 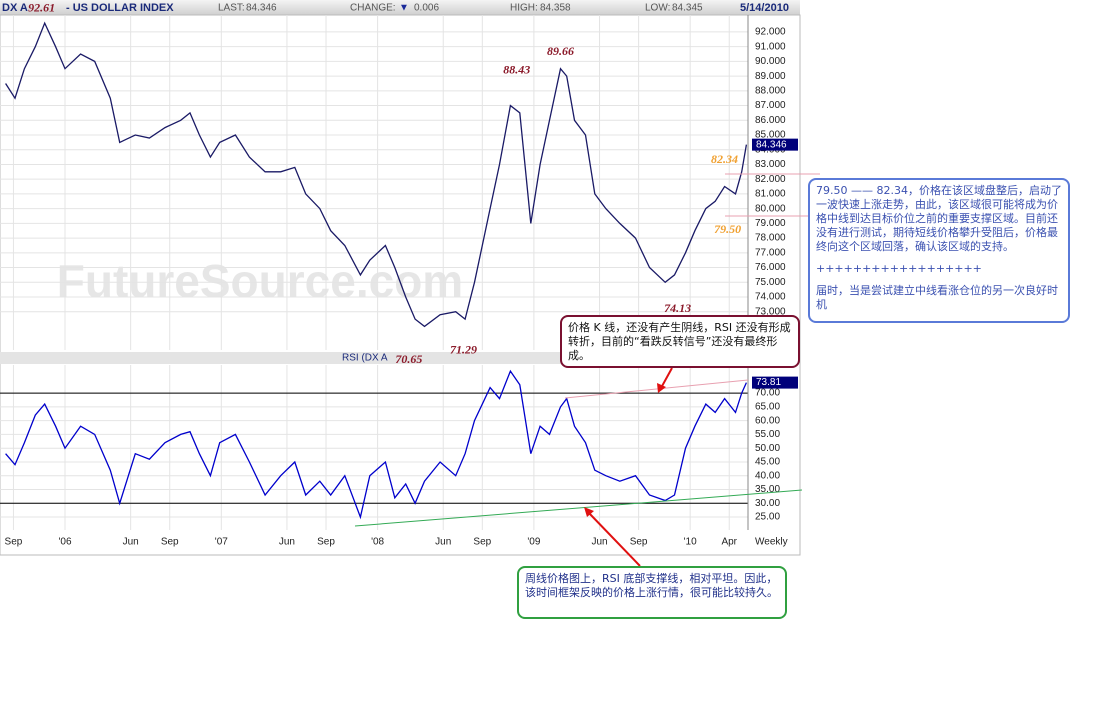 I want to click on y-tick-label: 65.00, so click(x=767, y=407).